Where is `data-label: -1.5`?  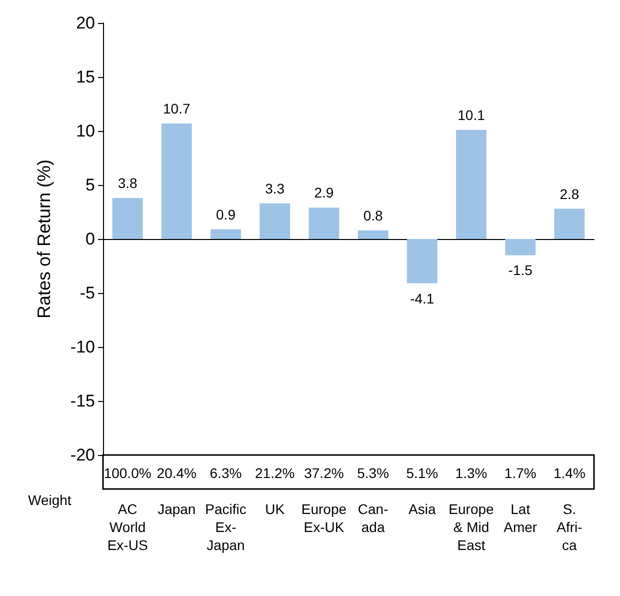
data-label: -1.5 is located at coordinates (520, 270).